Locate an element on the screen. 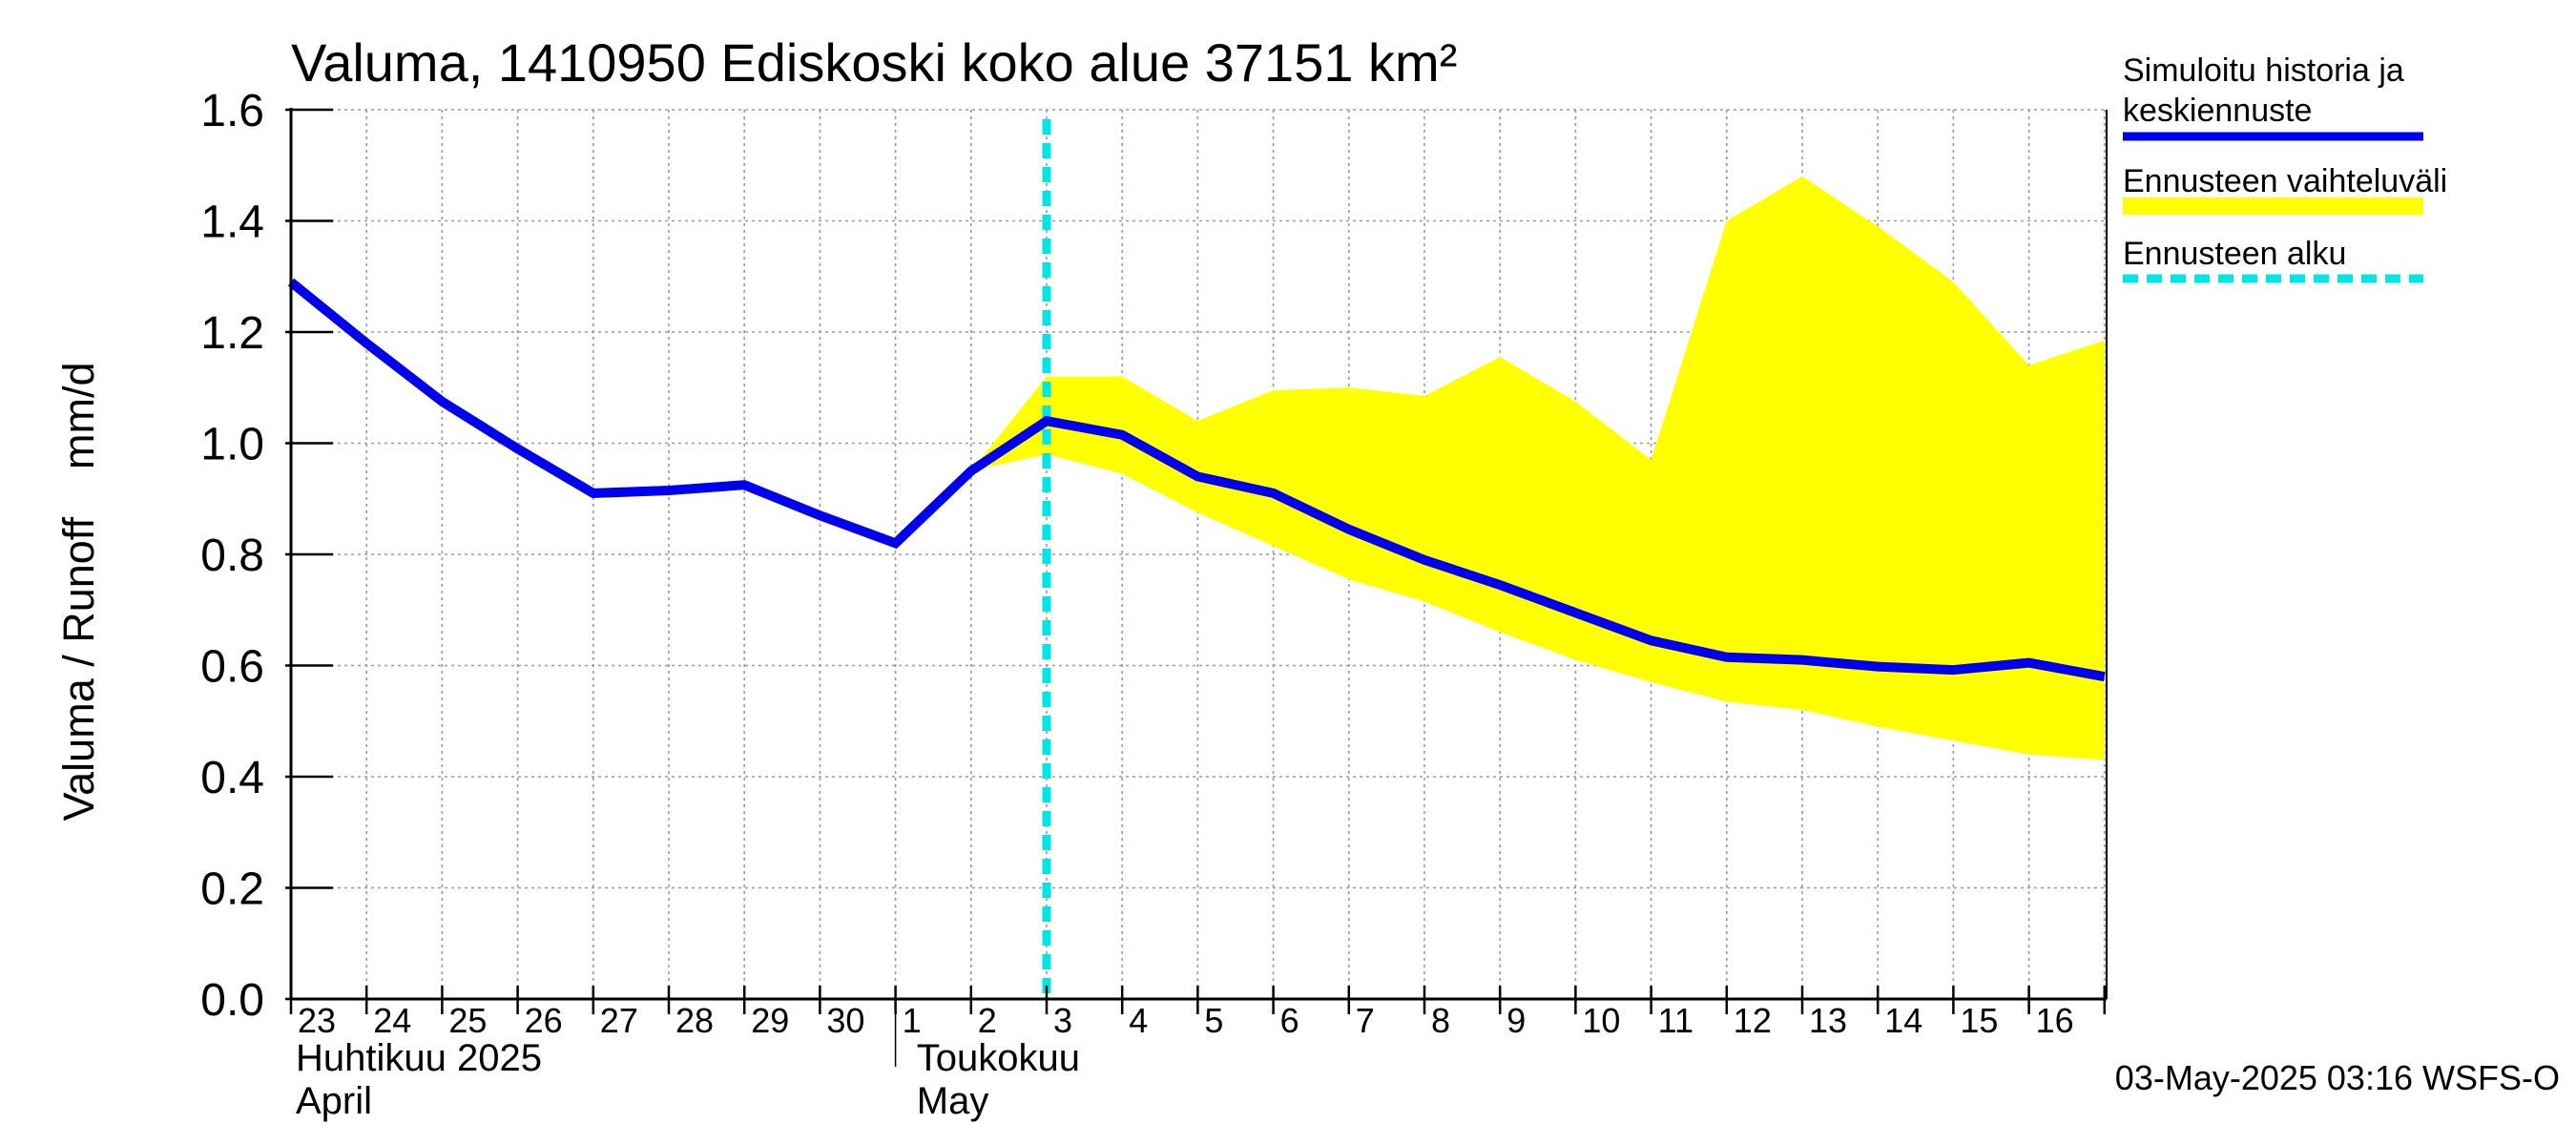  x-tick-label: 14 is located at coordinates (1903, 1021).